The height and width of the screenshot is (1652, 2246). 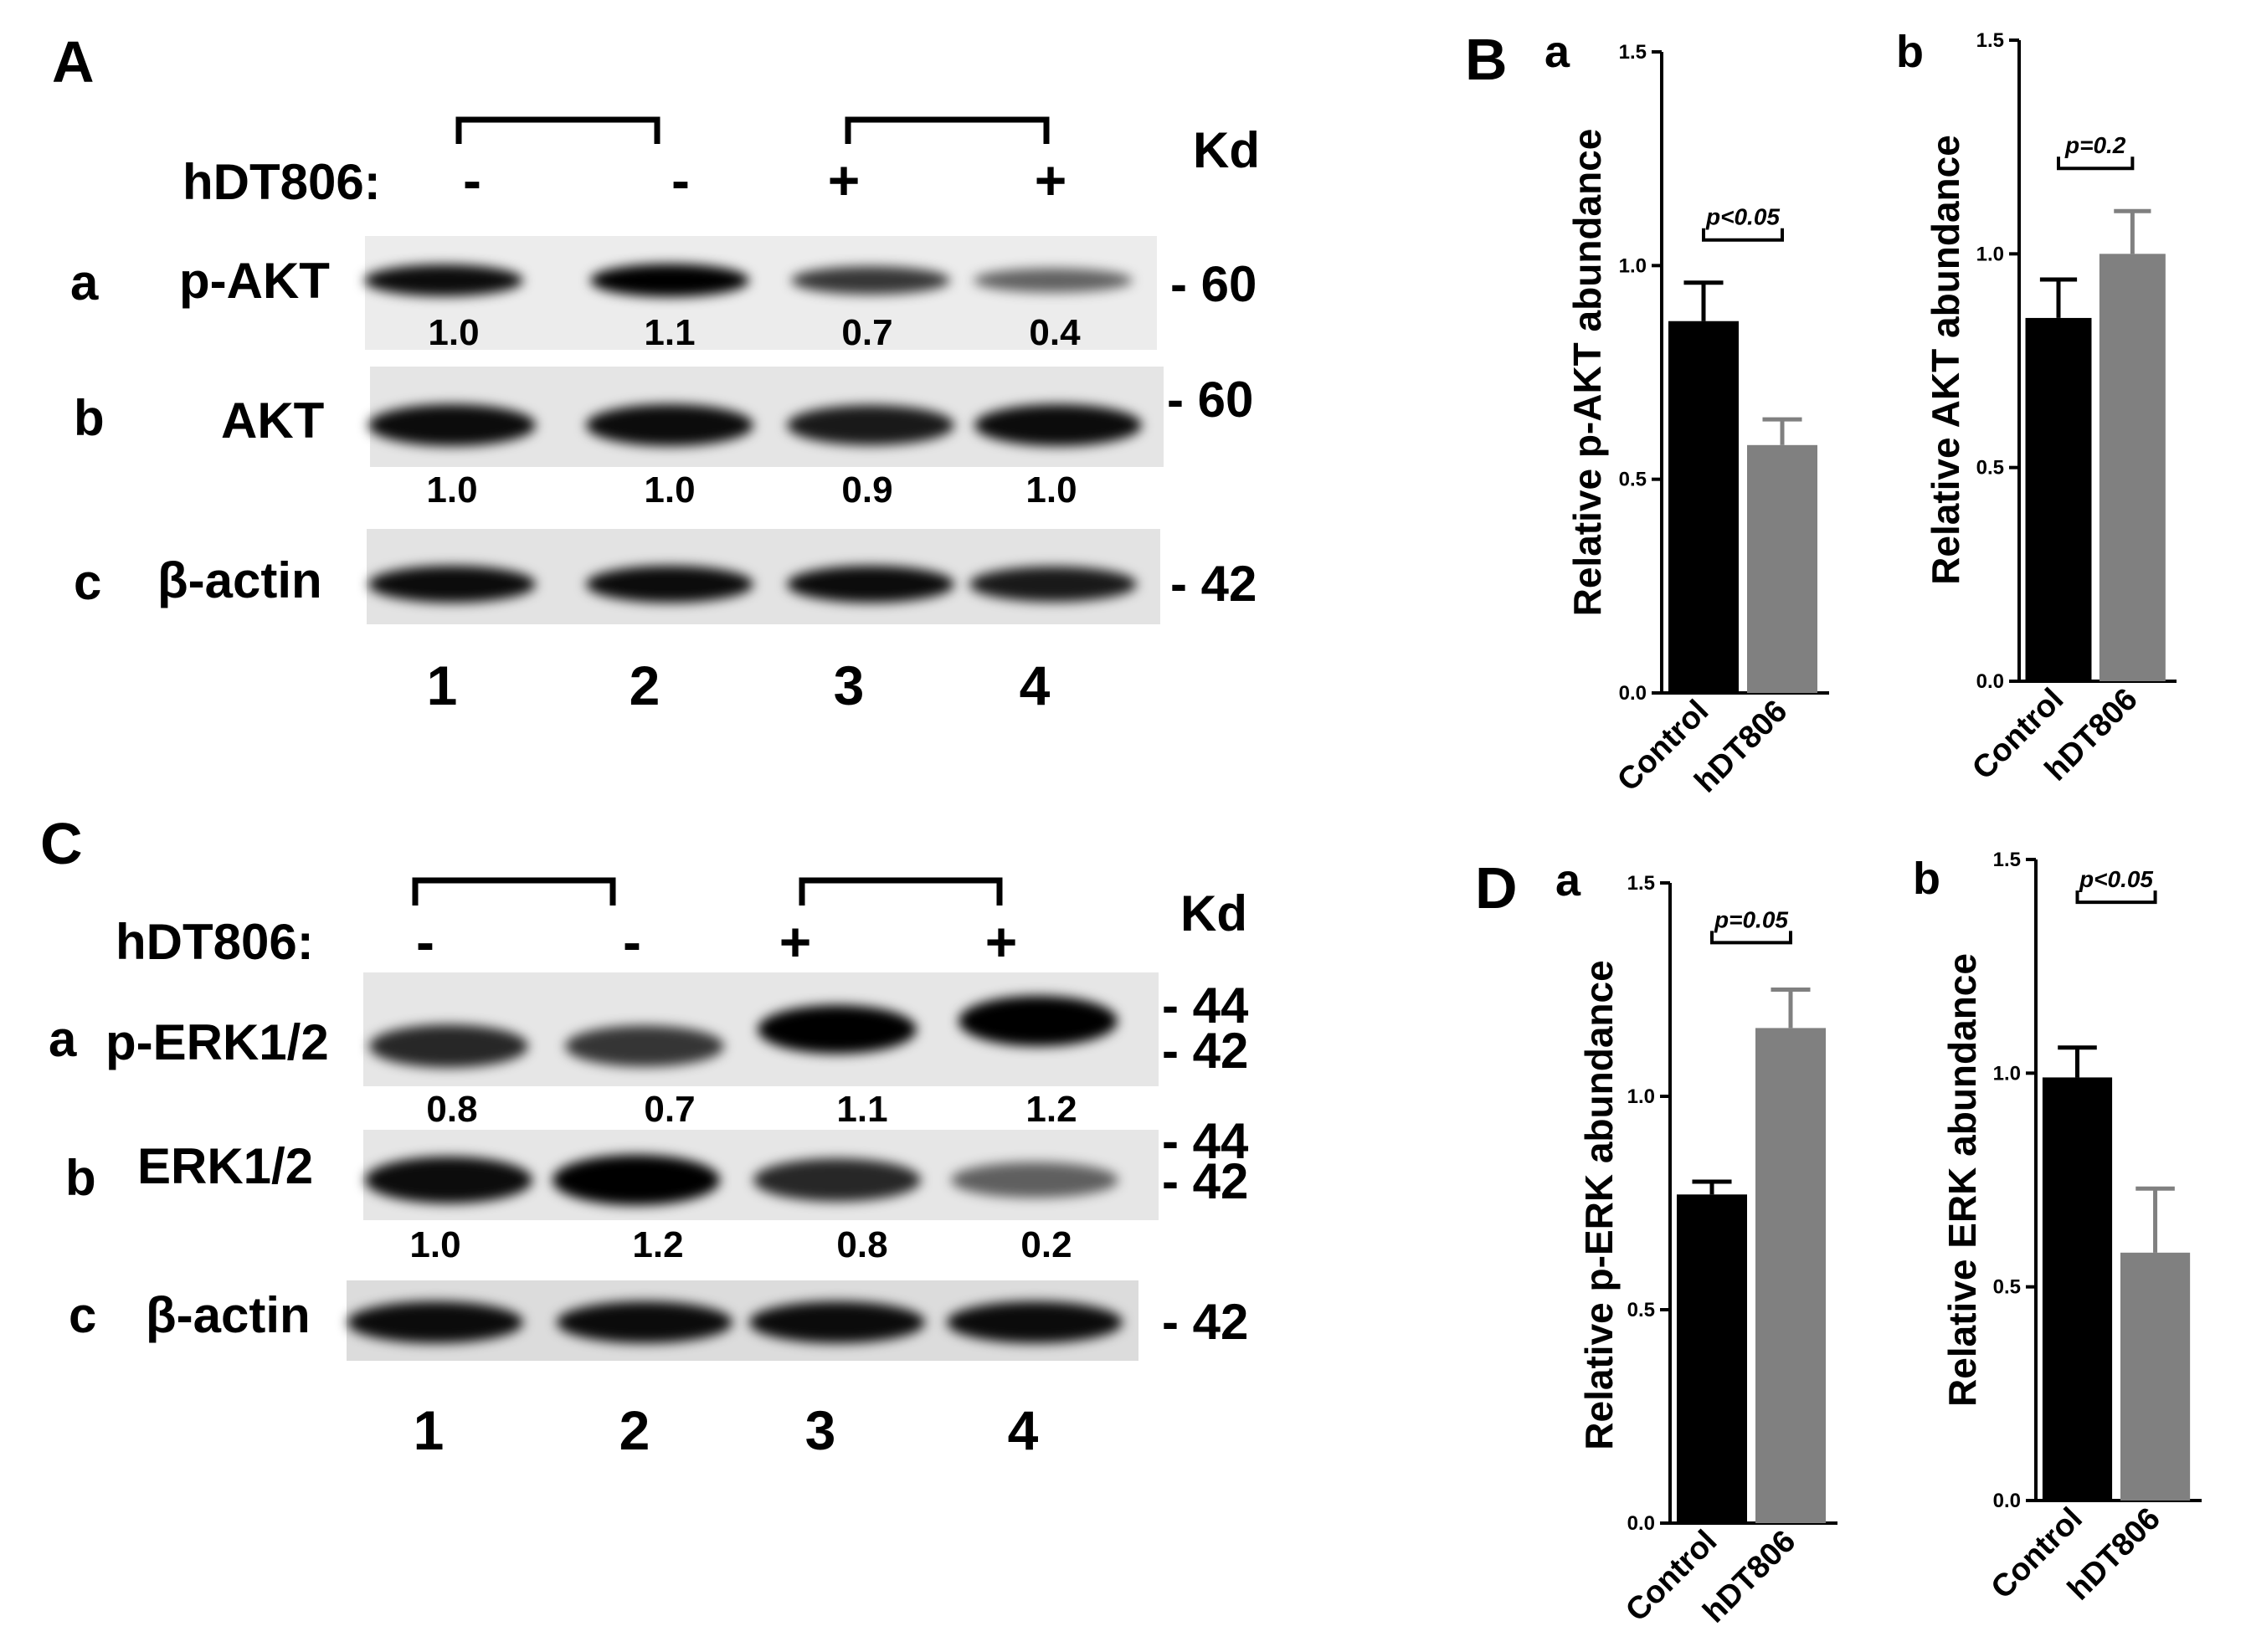 What do you see at coordinates (2116, 879) in the screenshot?
I see `chart-db-pvalue: p<0.05` at bounding box center [2116, 879].